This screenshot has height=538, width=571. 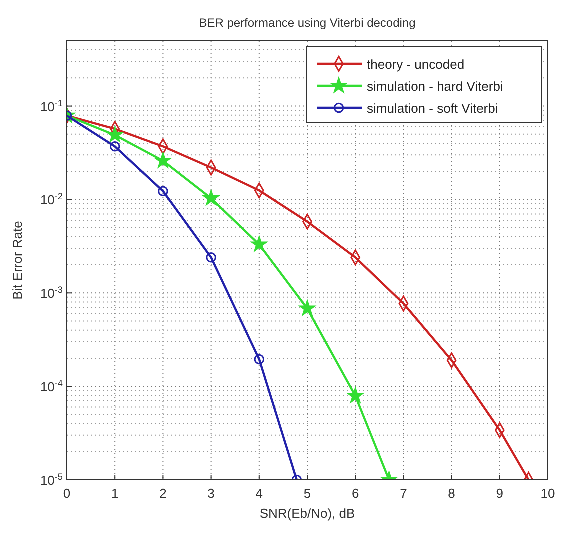 I want to click on x-tick-label: 8, so click(x=452, y=493).